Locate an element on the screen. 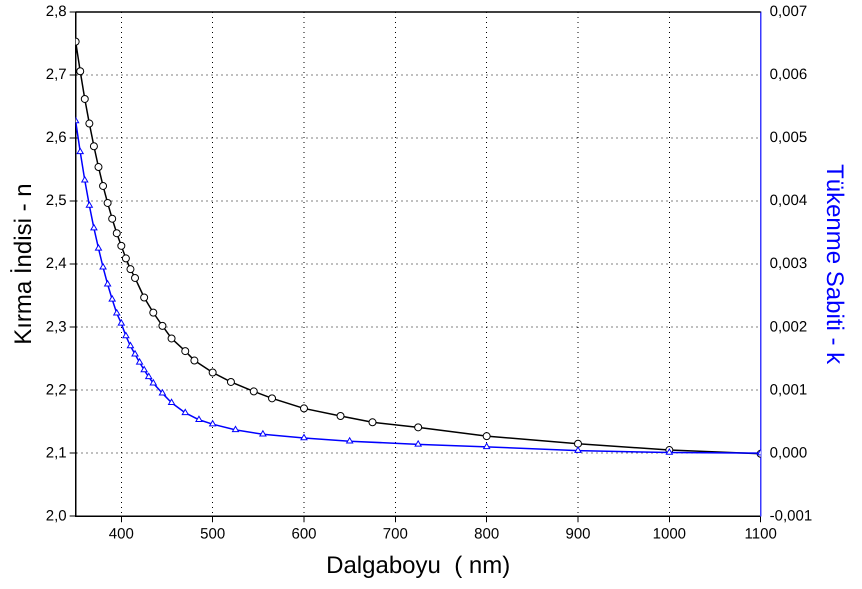  y2-tick-label: 0,005 is located at coordinates (789, 137).